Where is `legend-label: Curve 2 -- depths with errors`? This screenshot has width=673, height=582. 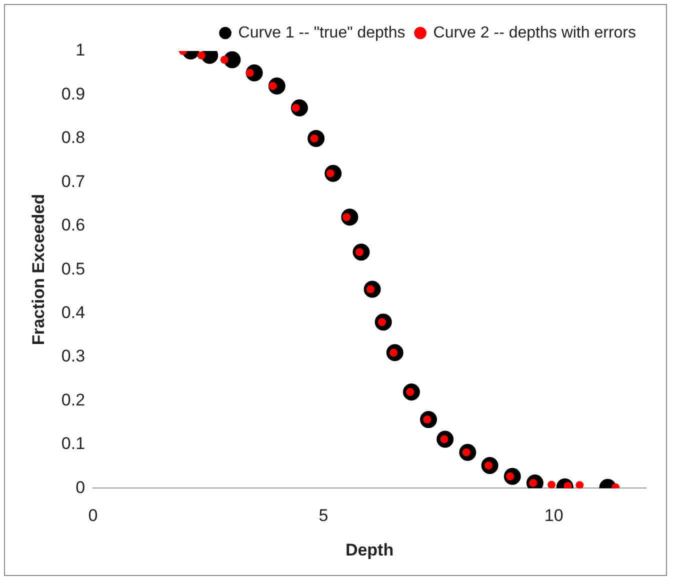 legend-label: Curve 2 -- depths with errors is located at coordinates (534, 33).